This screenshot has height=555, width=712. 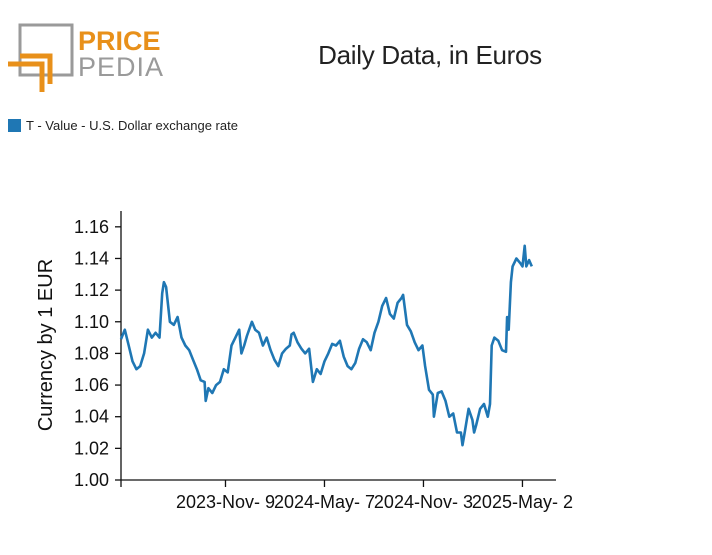 I want to click on legend-swatch, so click(x=14, y=125).